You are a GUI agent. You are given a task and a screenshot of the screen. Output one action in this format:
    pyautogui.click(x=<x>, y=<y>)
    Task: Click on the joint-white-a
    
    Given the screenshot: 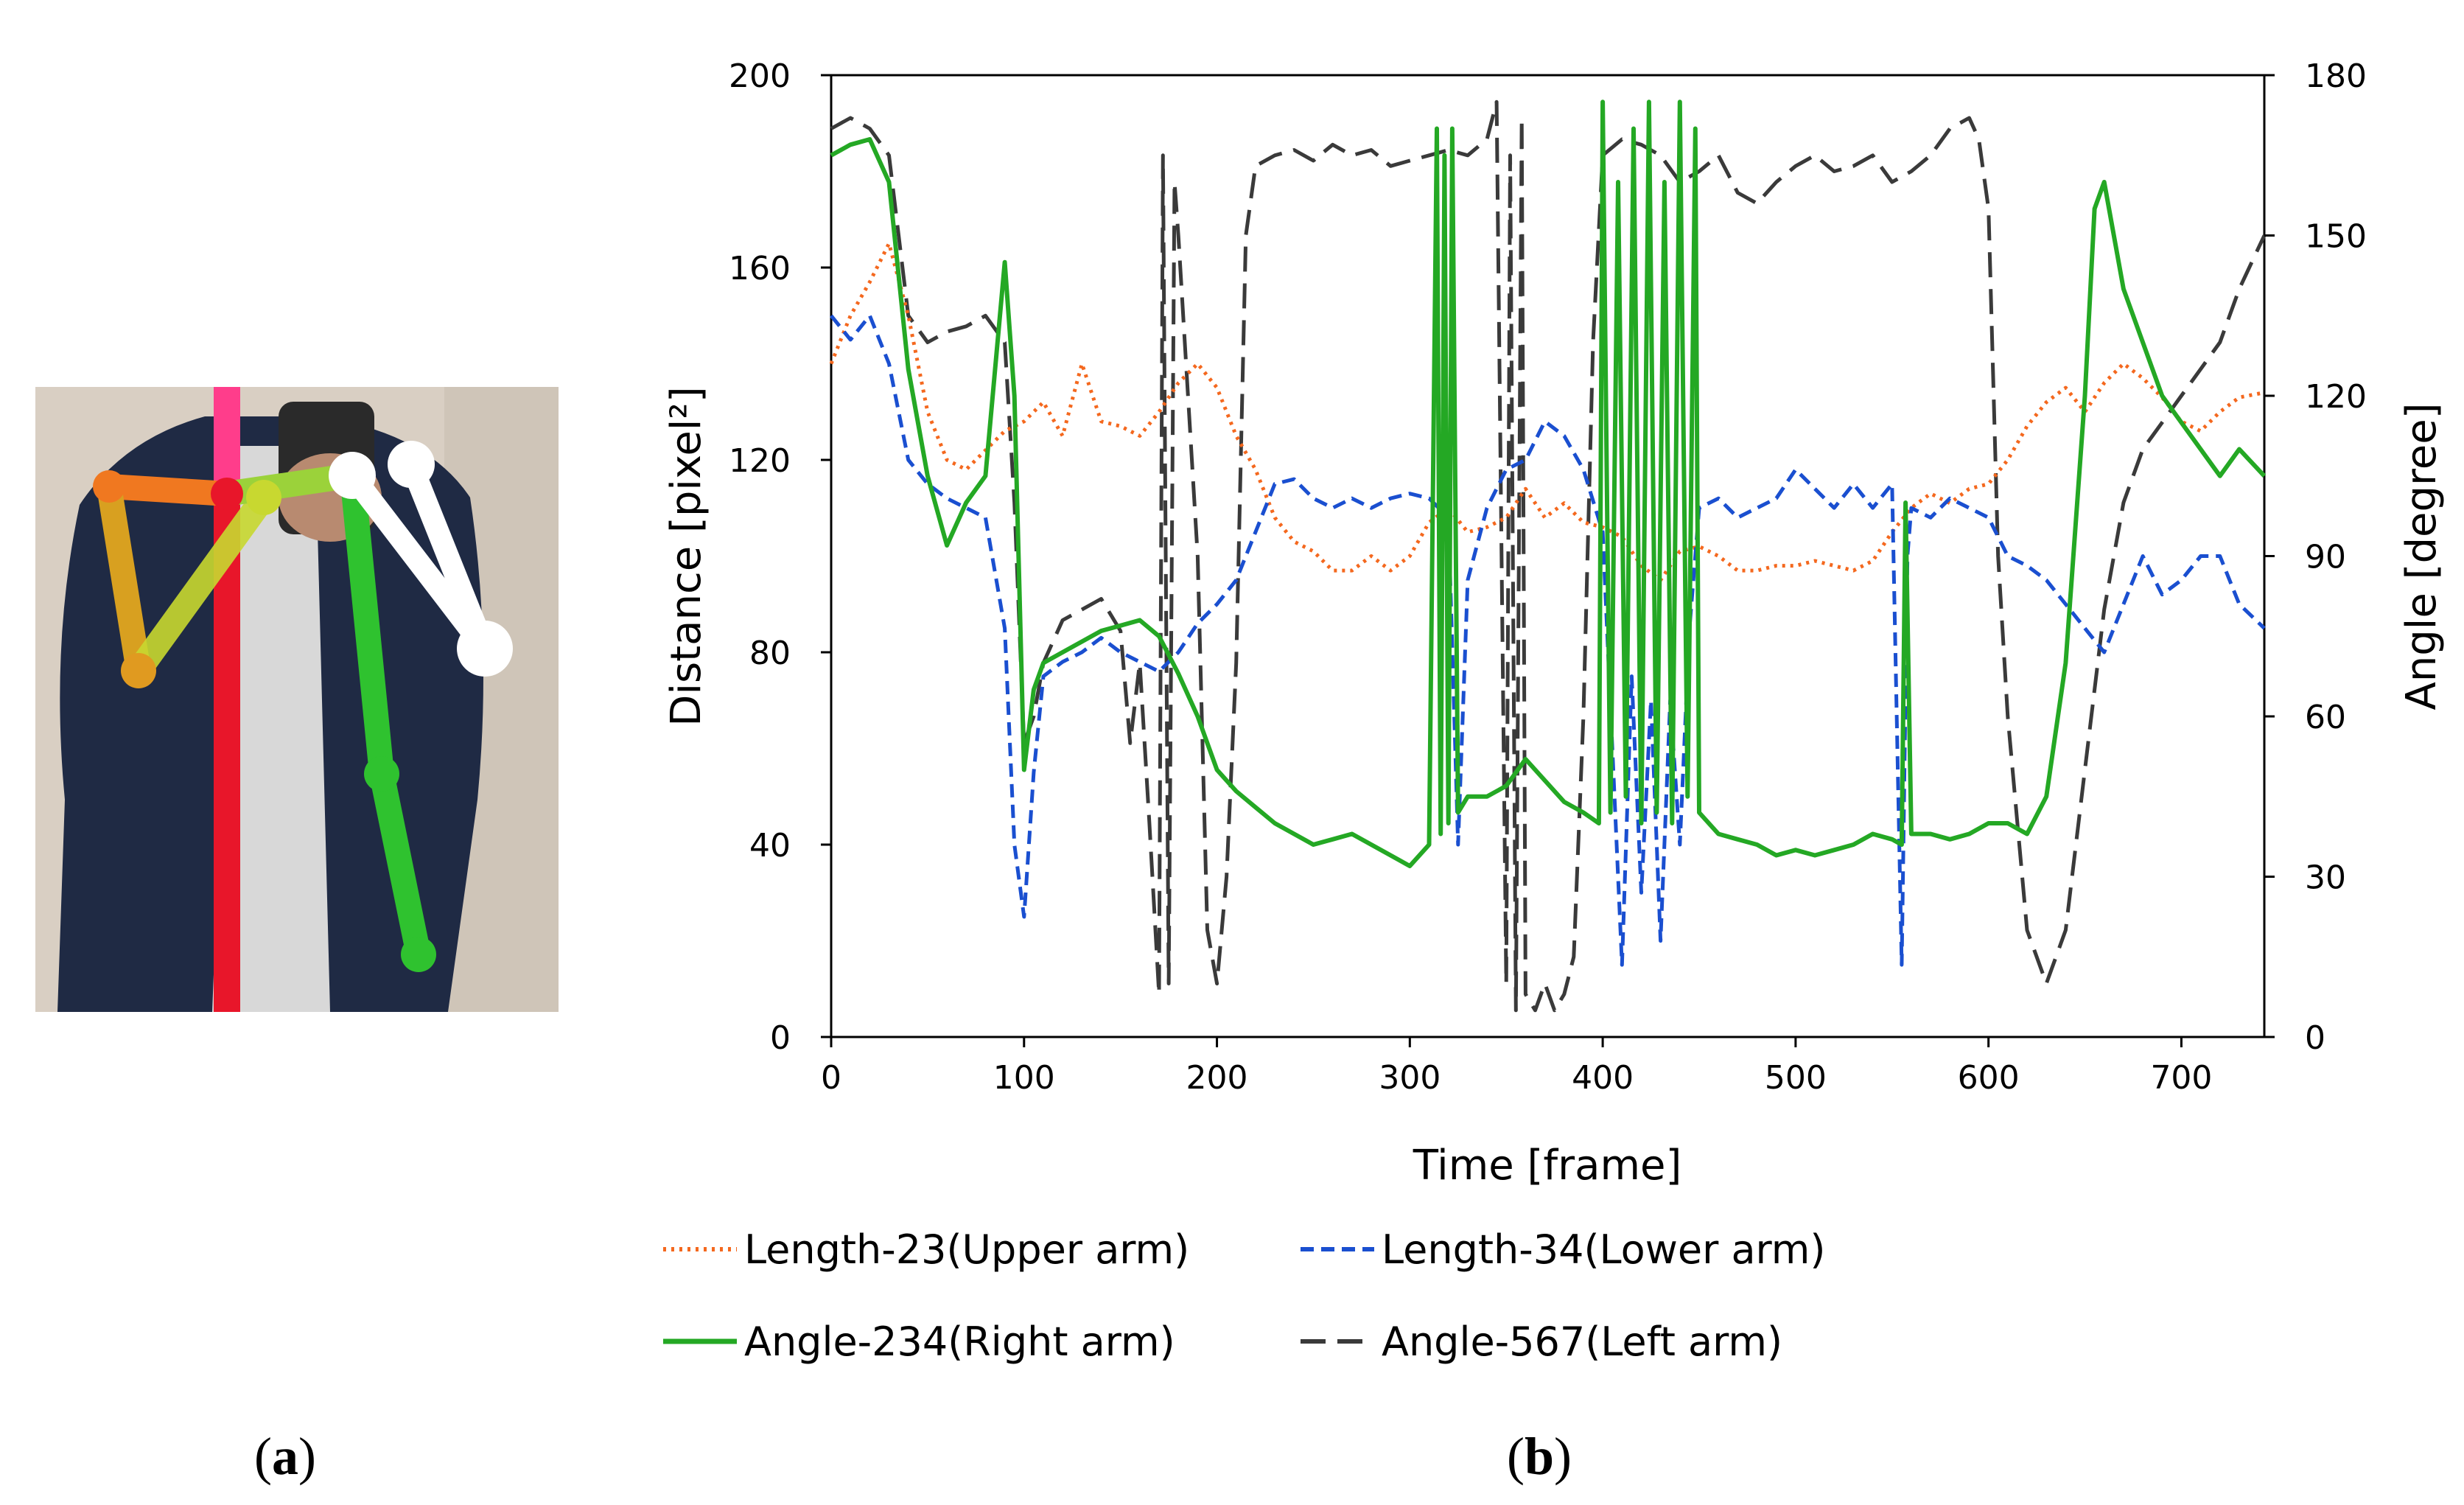 What is the action you would take?
    pyautogui.click(x=352, y=475)
    